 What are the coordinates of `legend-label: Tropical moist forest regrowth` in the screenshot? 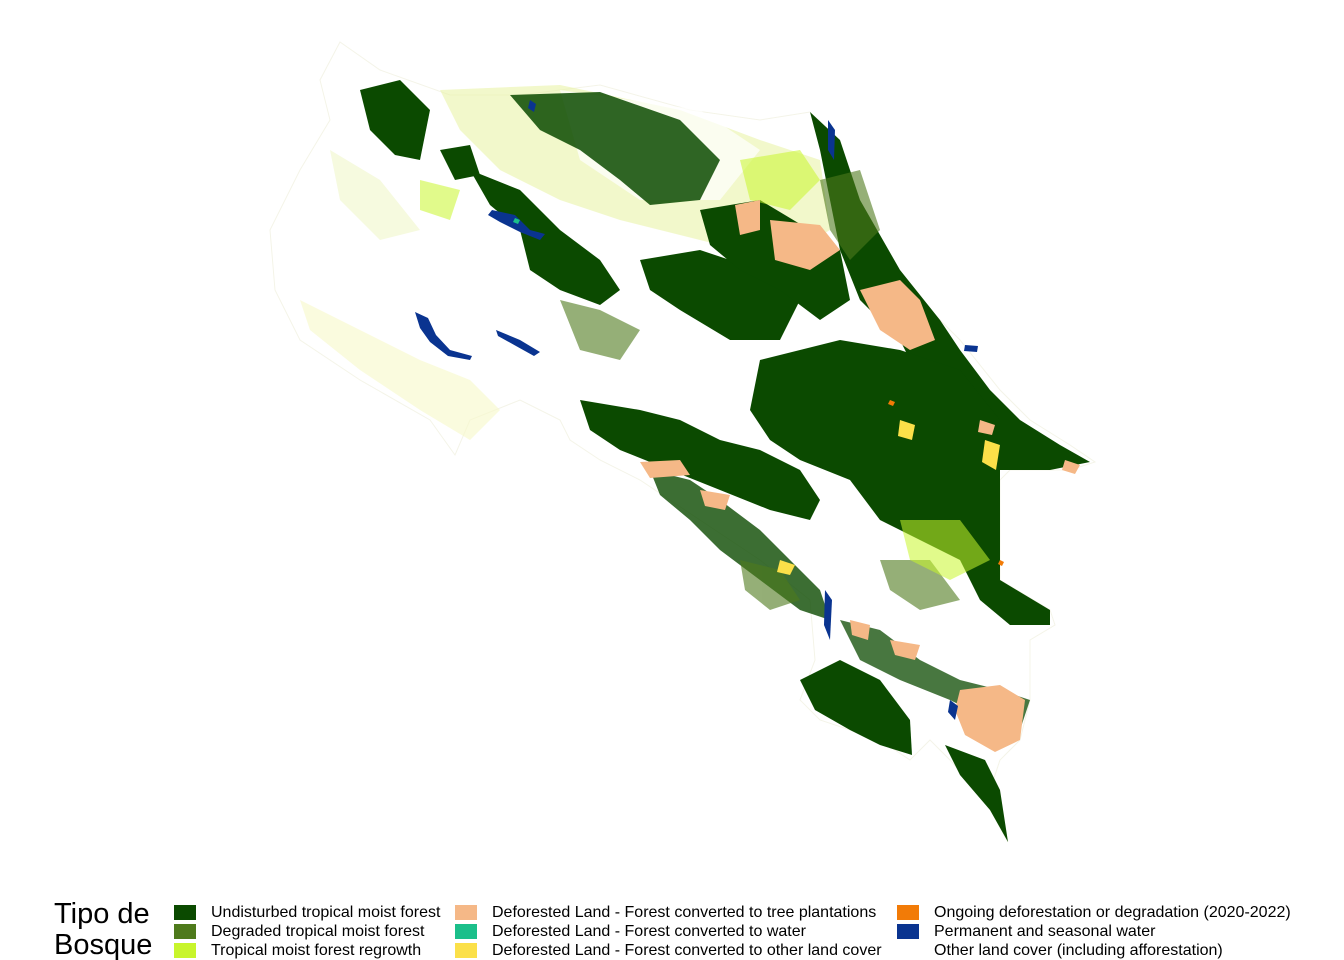 It's located at (316, 950).